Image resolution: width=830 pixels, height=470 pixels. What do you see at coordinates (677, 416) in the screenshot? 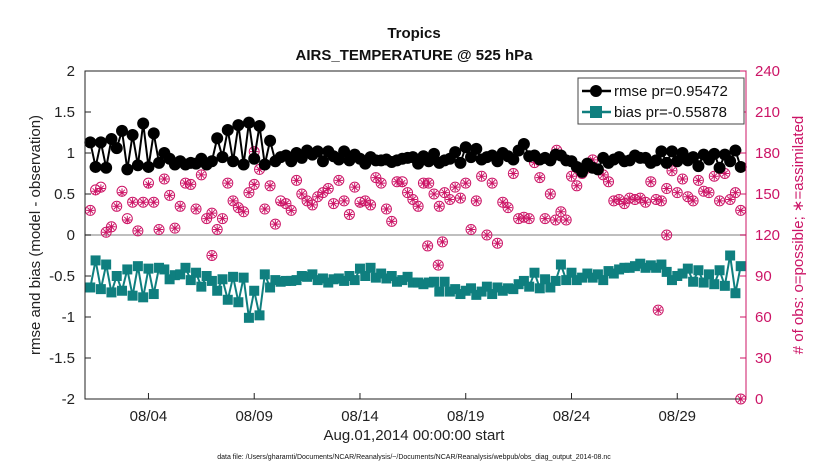
I see `x-tick-label: 08/29` at bounding box center [677, 416].